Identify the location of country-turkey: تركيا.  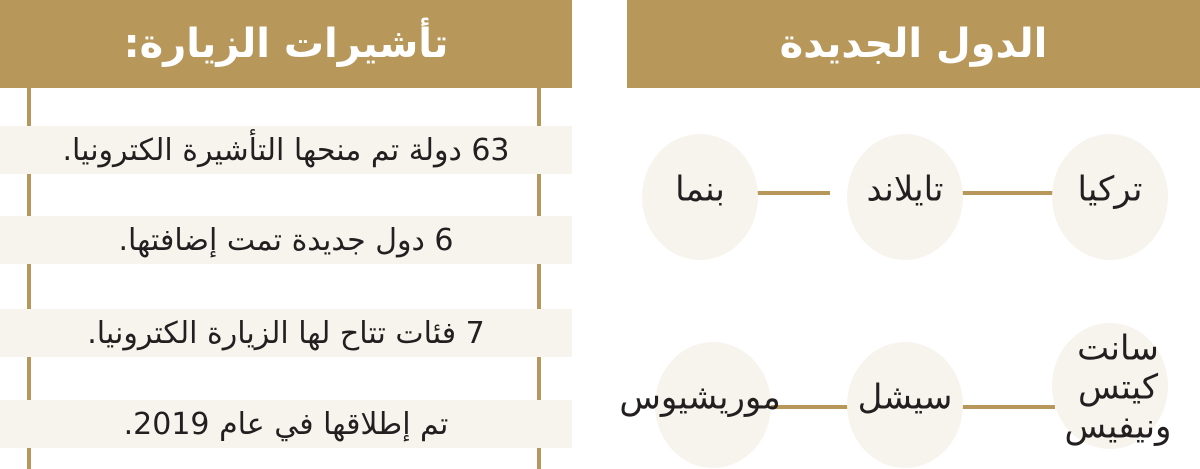
(1110, 189).